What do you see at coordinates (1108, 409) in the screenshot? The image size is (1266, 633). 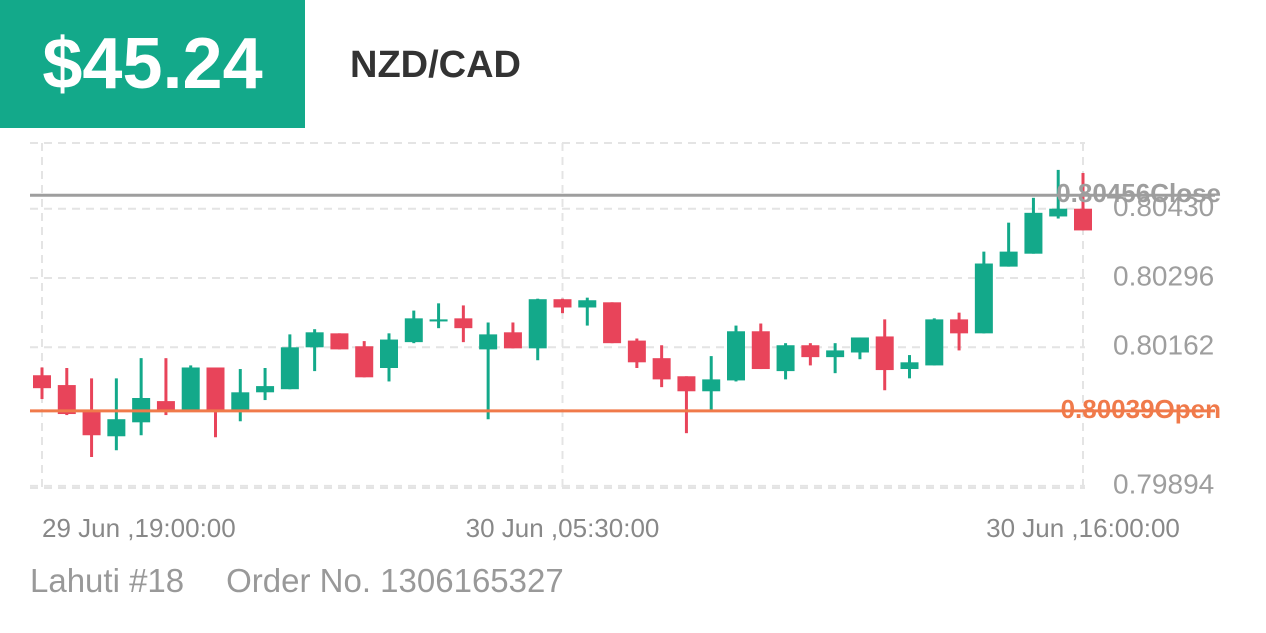 I see `reference-value: 0.80039` at bounding box center [1108, 409].